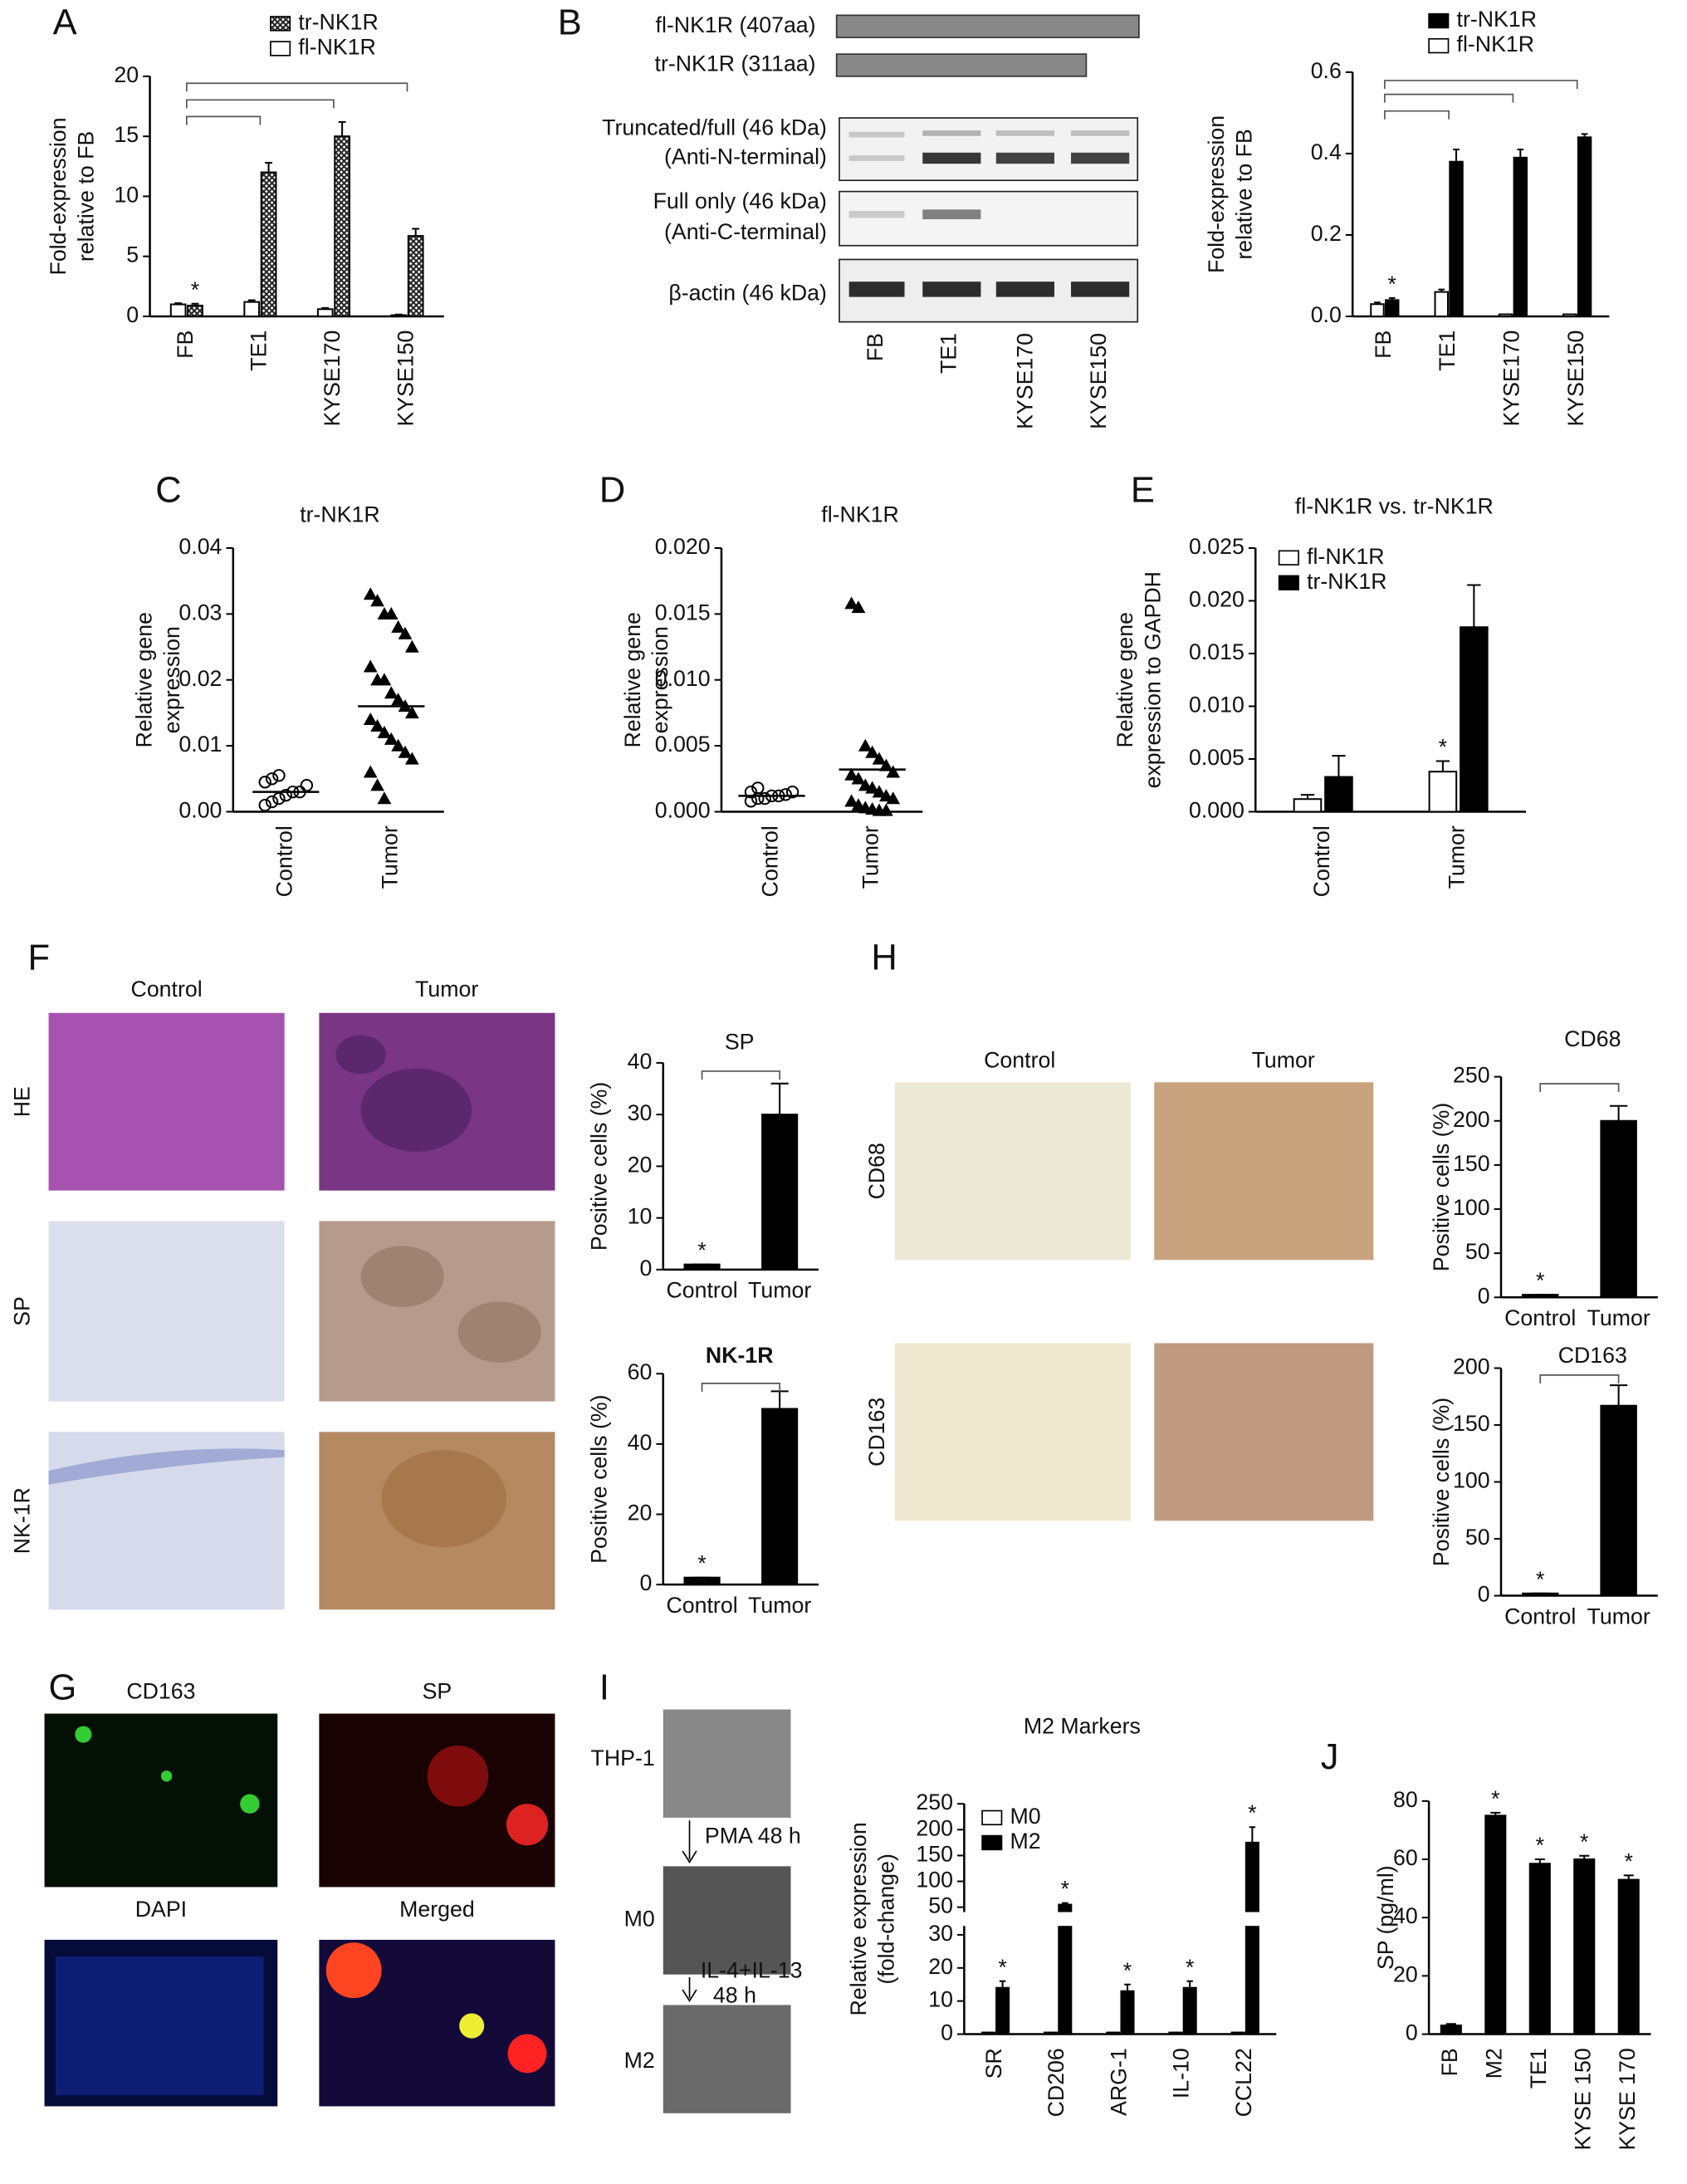  Describe the element at coordinates (58, 196) in the screenshot. I see `y-axis-label: Fold-expression` at that location.